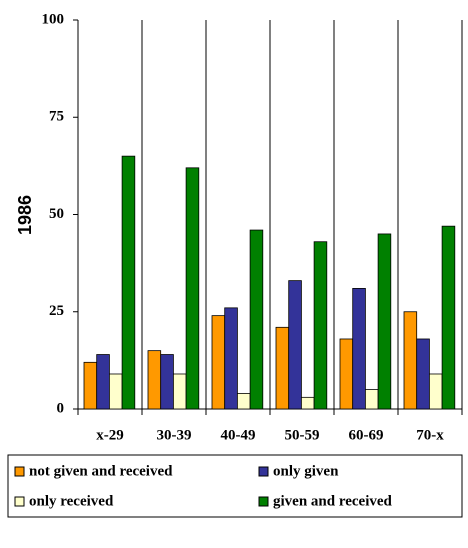  Describe the element at coordinates (302, 435) in the screenshot. I see `x-tick-label: 50-59` at that location.